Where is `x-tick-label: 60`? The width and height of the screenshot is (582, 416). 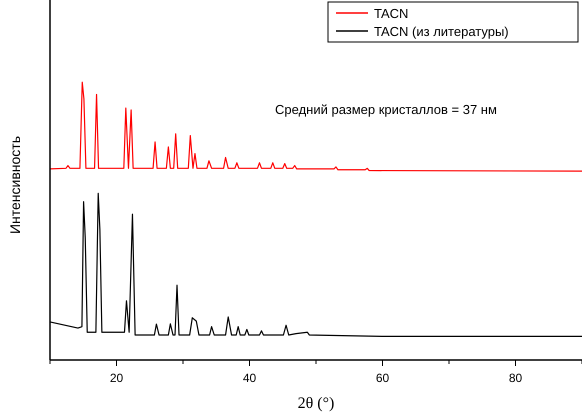
x-tick-label: 60 is located at coordinates (383, 378).